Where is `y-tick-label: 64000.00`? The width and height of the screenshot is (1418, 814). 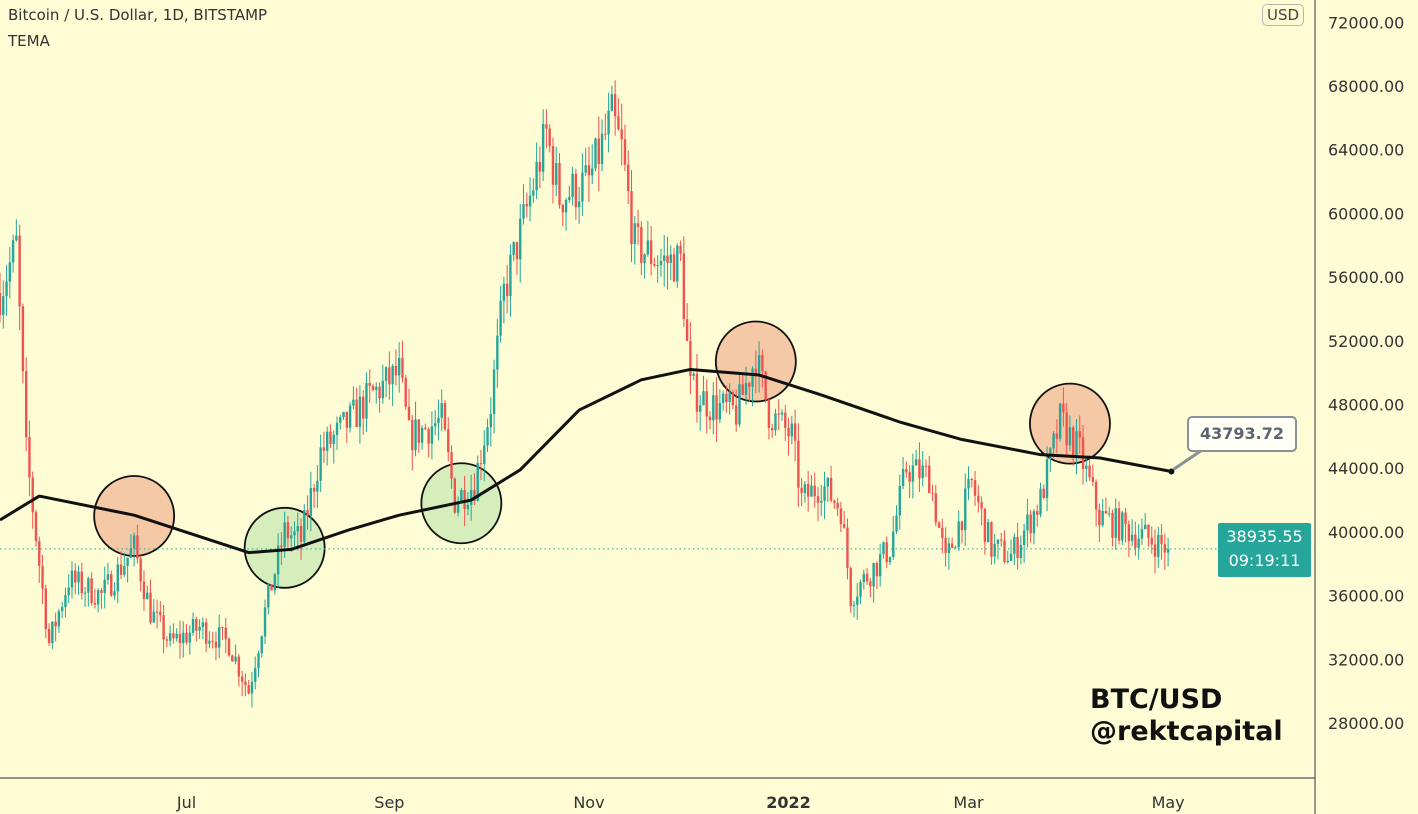
y-tick-label: 64000.00 is located at coordinates (1366, 150).